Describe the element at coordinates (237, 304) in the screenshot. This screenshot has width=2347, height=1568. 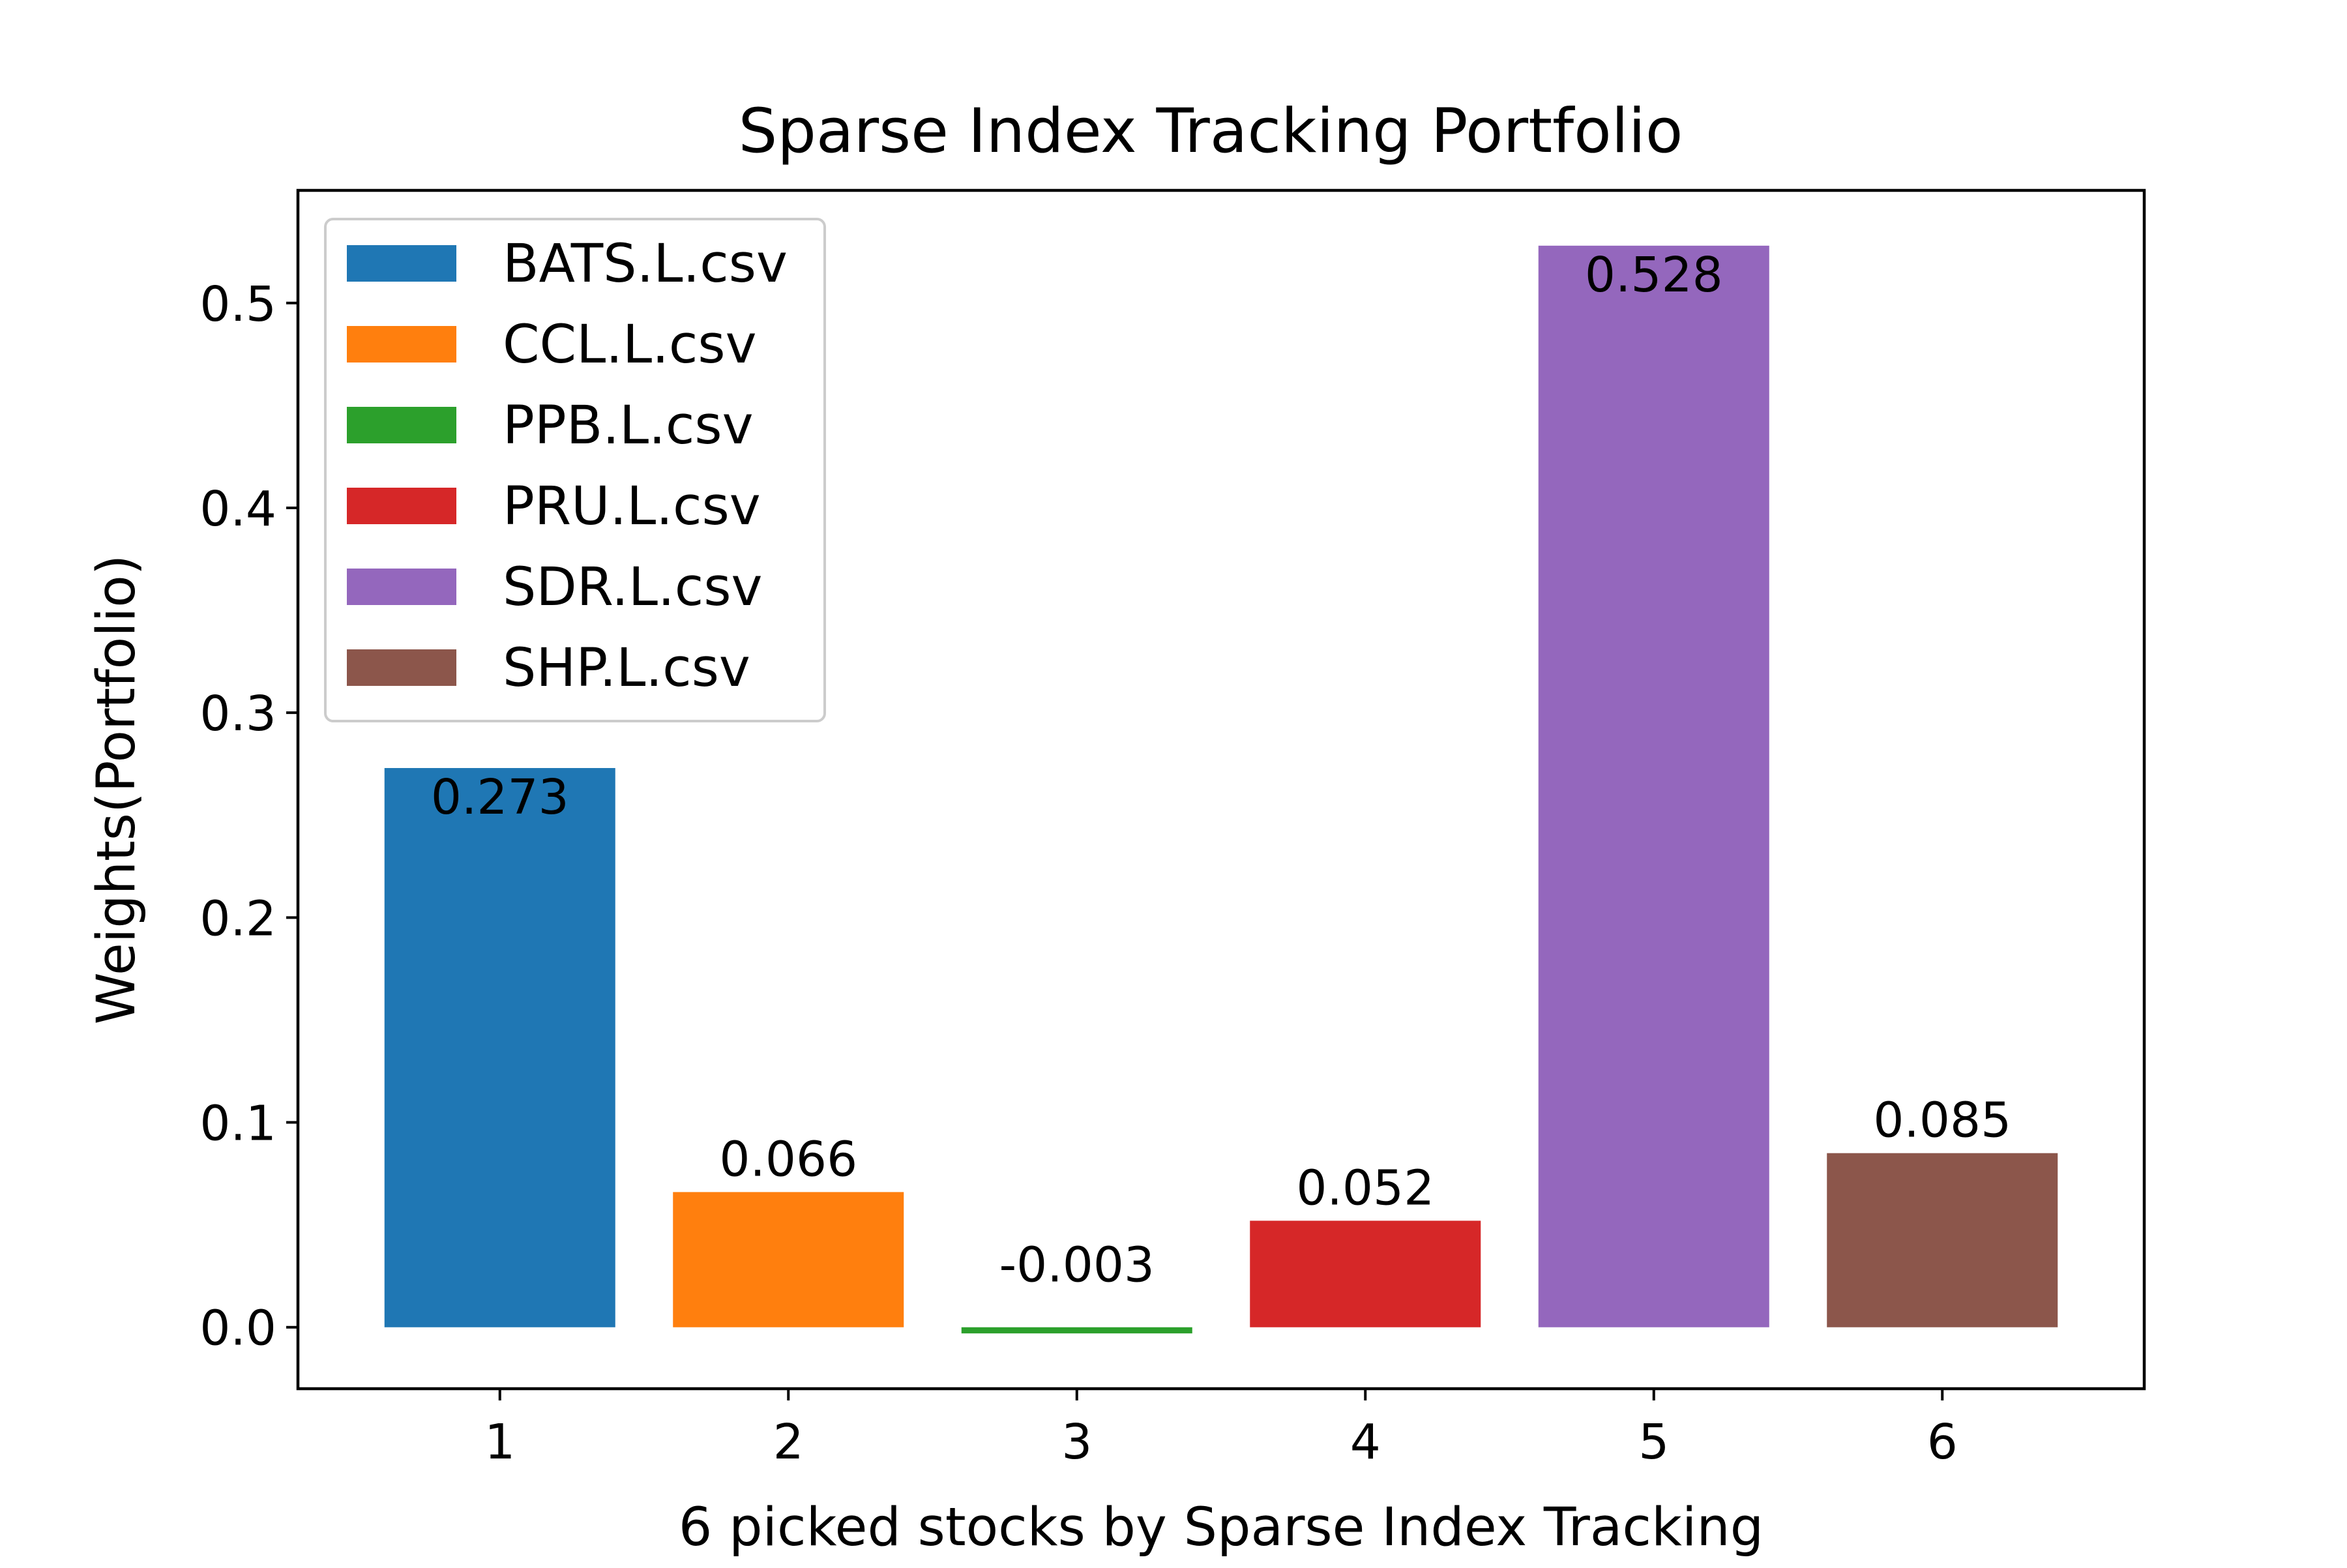
I see `y-tick-label: 0.5` at that location.